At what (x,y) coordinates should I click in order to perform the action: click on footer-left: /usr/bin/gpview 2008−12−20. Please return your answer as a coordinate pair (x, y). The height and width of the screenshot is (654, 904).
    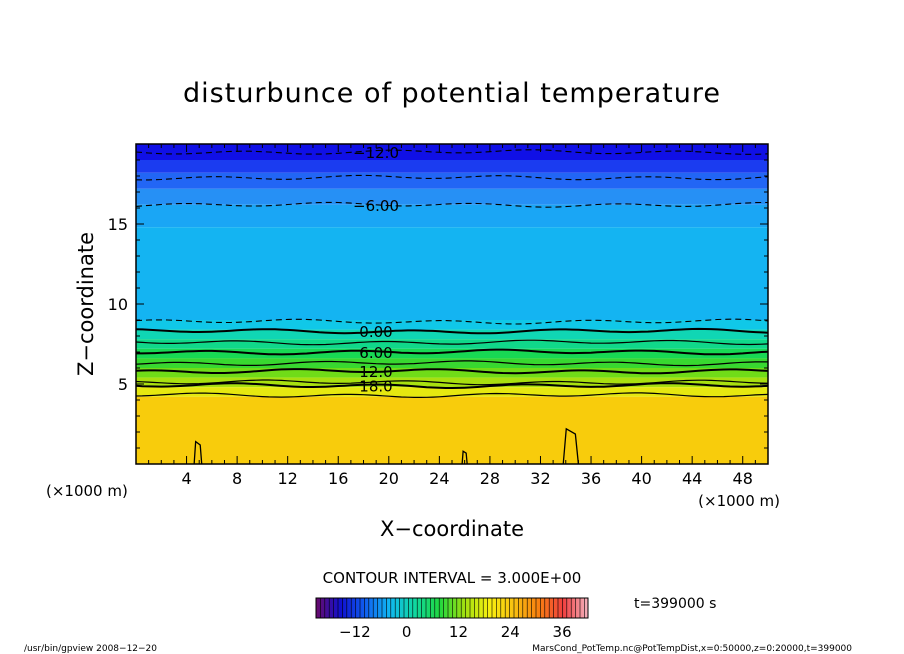
    Looking at the image, I should click on (90, 649).